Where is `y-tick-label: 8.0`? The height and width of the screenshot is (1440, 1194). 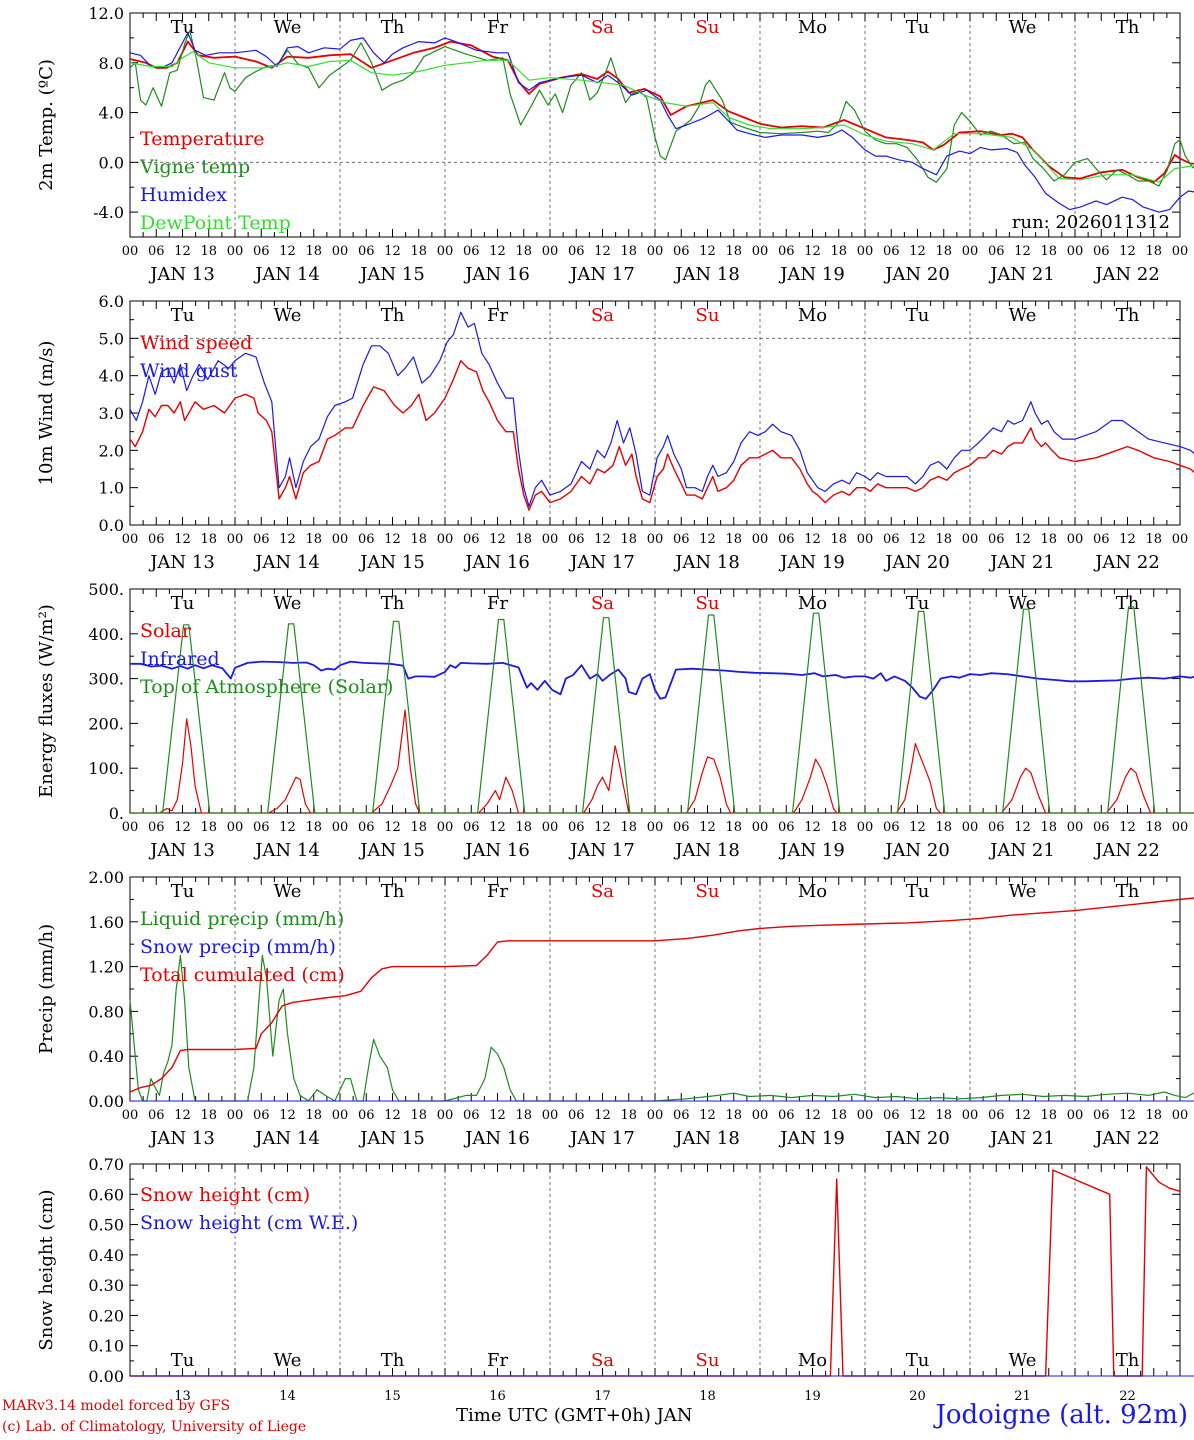
y-tick-label: 8.0 is located at coordinates (111, 63).